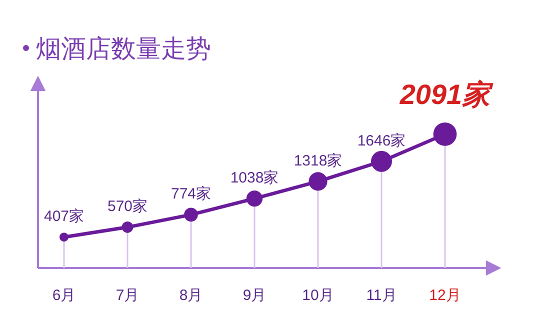 Image resolution: width=533 pixels, height=329 pixels. Describe the element at coordinates (254, 198) in the screenshot. I see `point` at that location.